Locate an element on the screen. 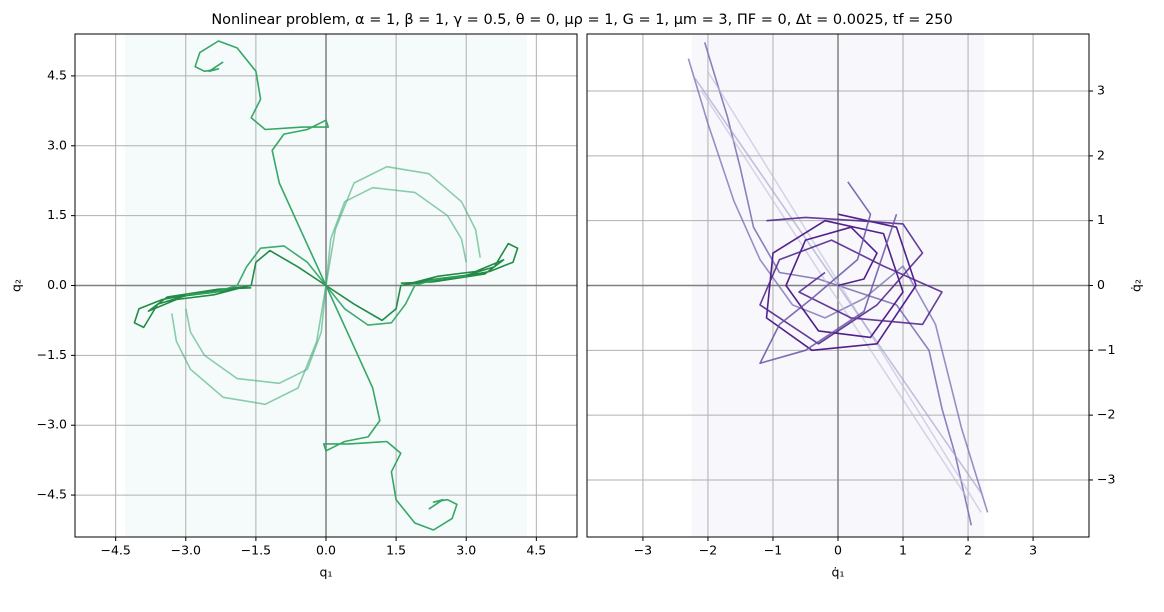 The width and height of the screenshot is (1164, 612). y-axis-label: q₂ is located at coordinates (16, 285).